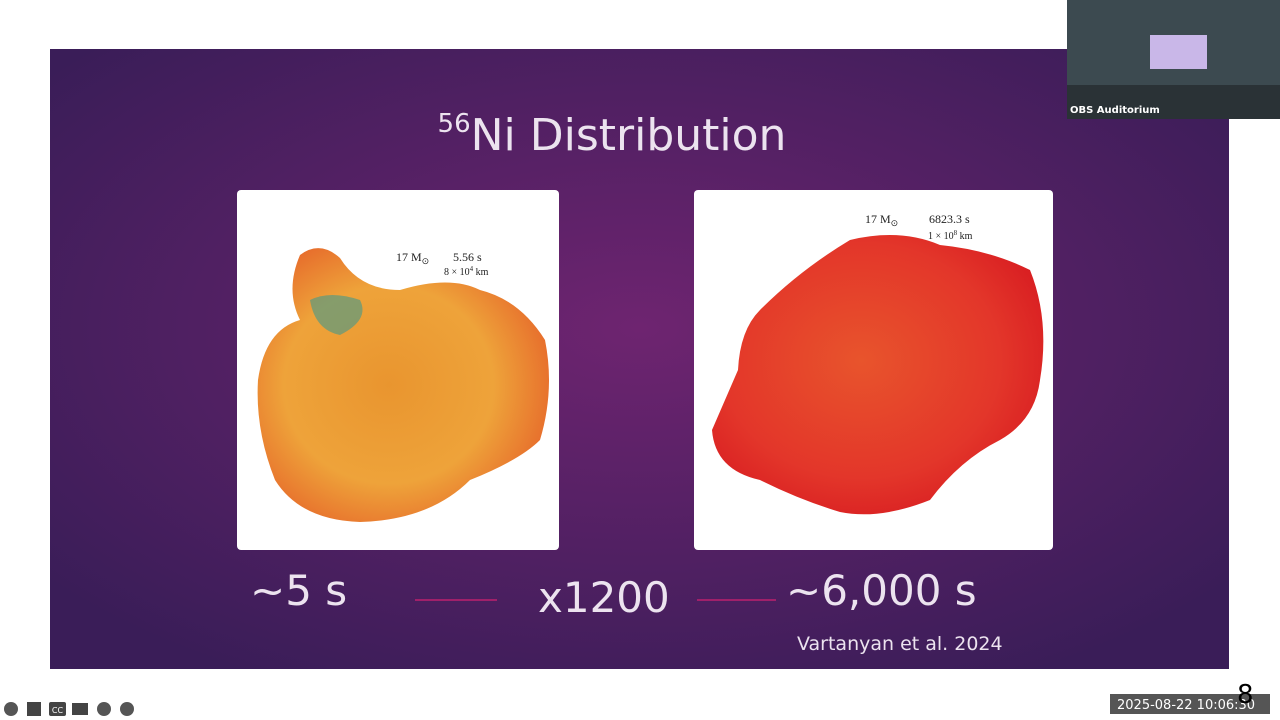 The width and height of the screenshot is (1280, 720). What do you see at coordinates (604, 597) in the screenshot?
I see `middle-label: x1200` at bounding box center [604, 597].